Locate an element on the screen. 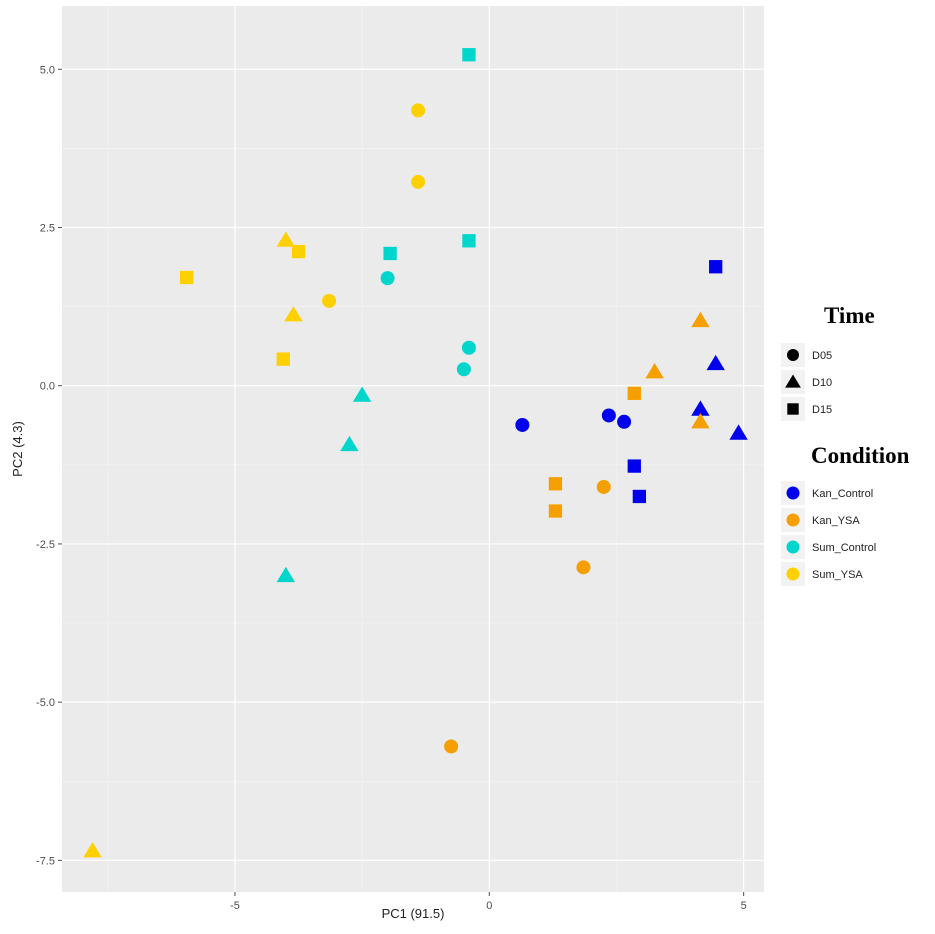 This screenshot has height=934, width=935. y-tick-label: -7.5 is located at coordinates (45, 861).